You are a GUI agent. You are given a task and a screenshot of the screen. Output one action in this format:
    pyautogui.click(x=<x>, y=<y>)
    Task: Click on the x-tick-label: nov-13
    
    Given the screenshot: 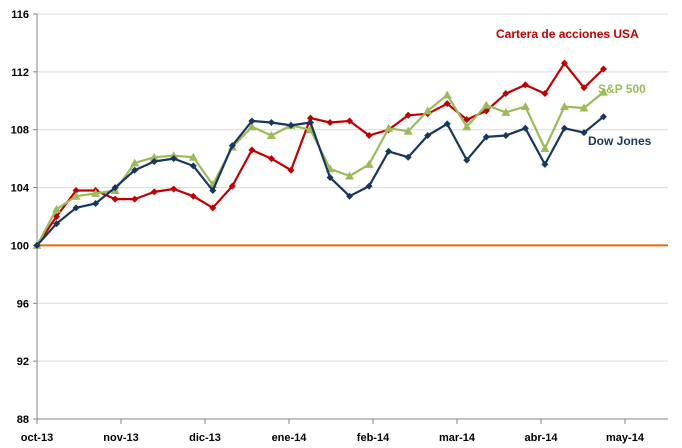 What is the action you would take?
    pyautogui.click(x=120, y=438)
    